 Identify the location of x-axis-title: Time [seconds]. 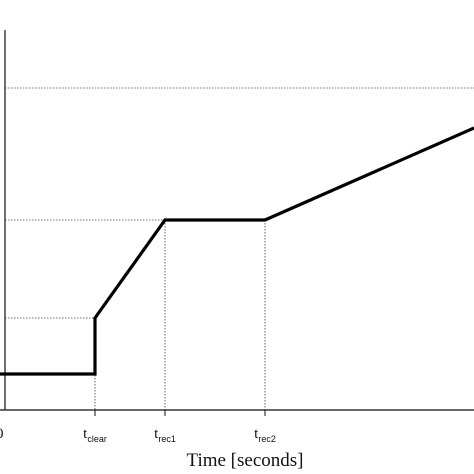
(245, 460).